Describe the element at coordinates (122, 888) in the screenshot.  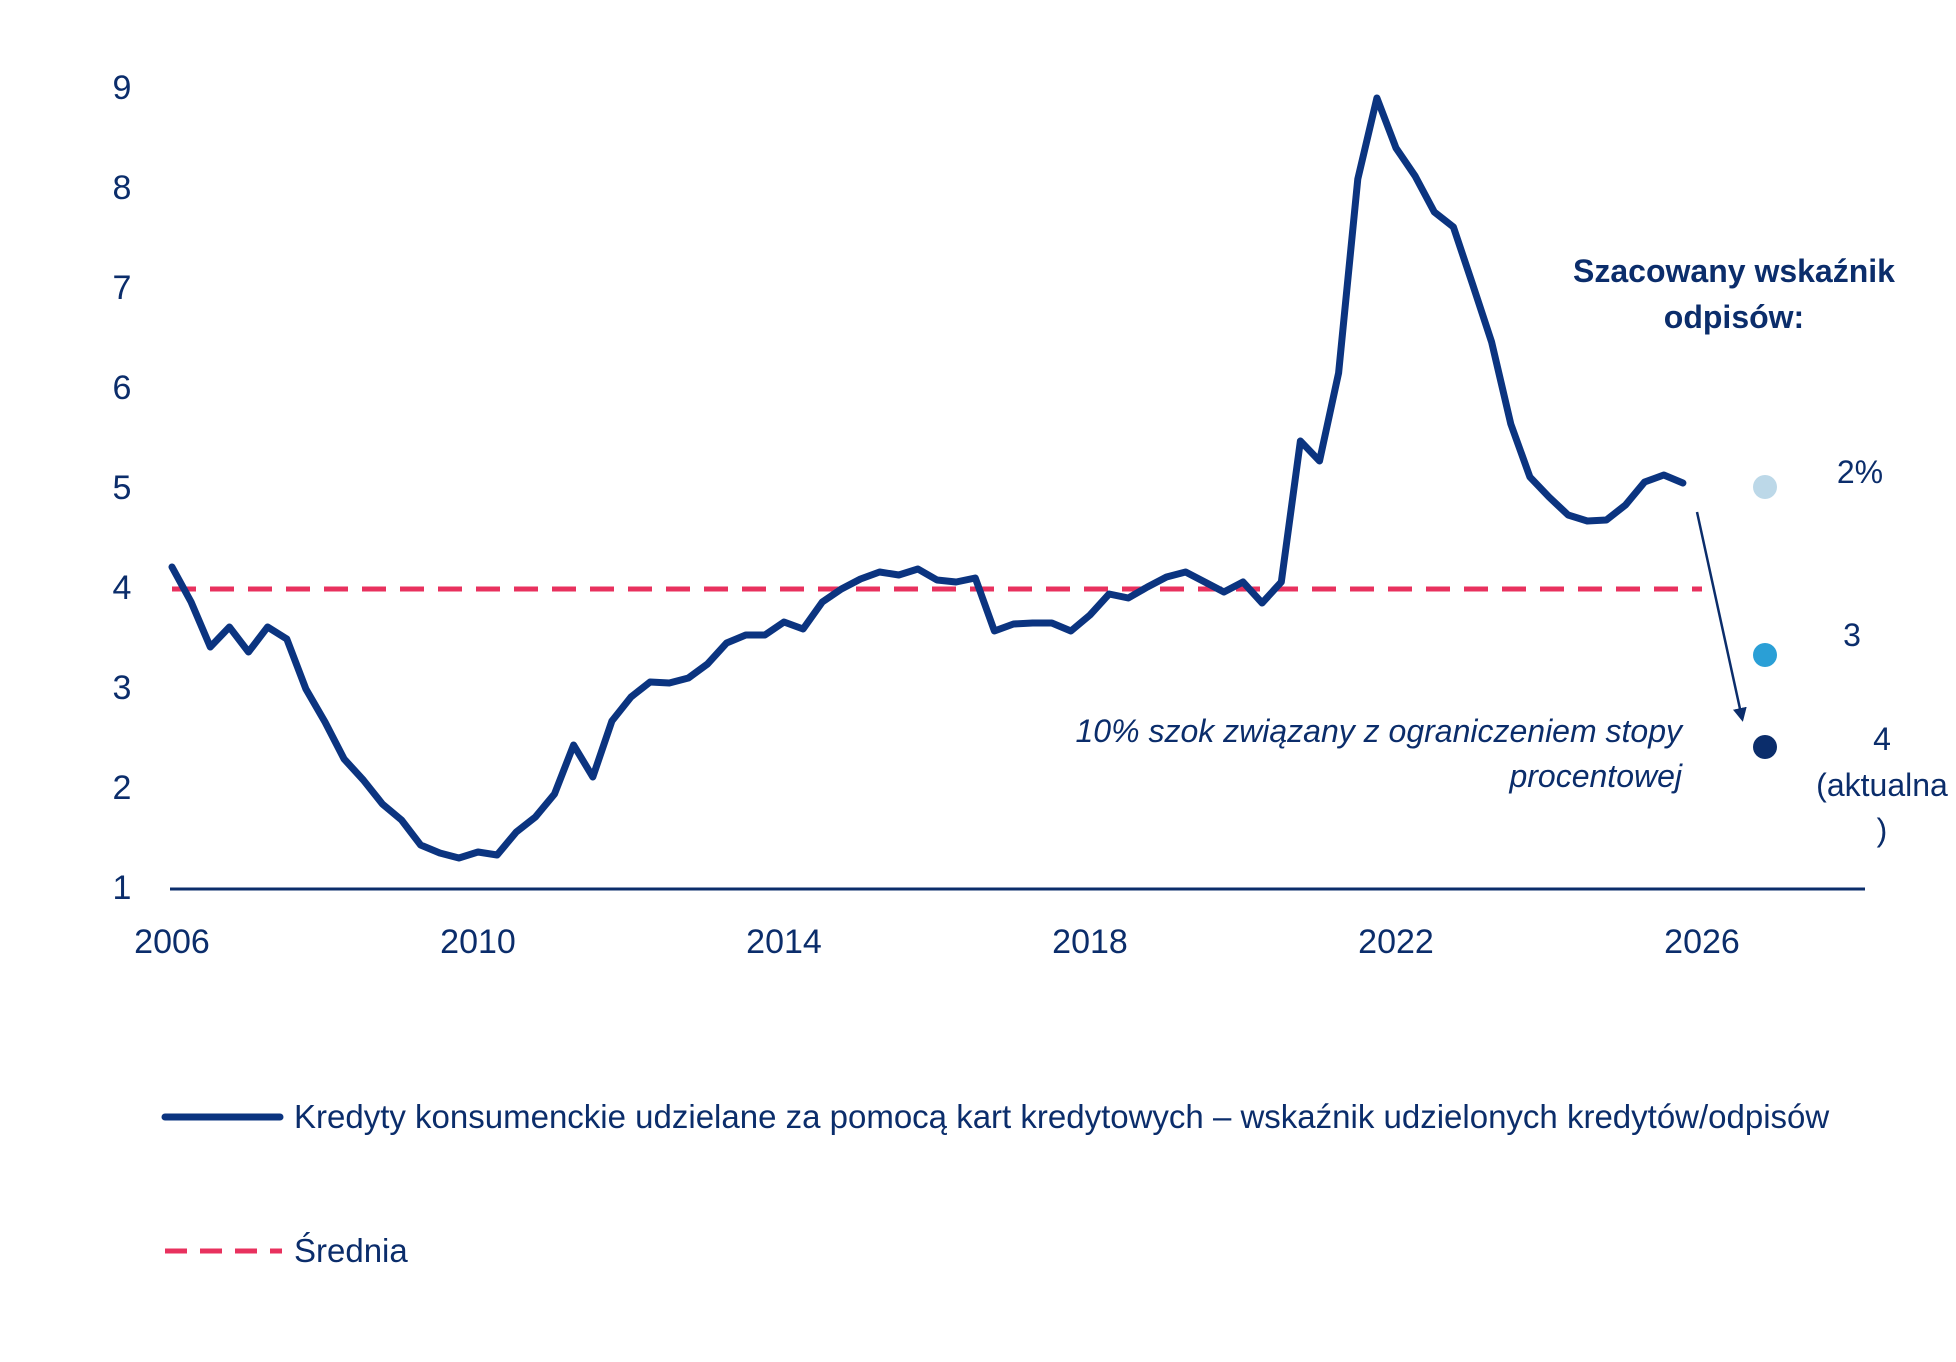
I see `y-tick-label-1: 1` at that location.